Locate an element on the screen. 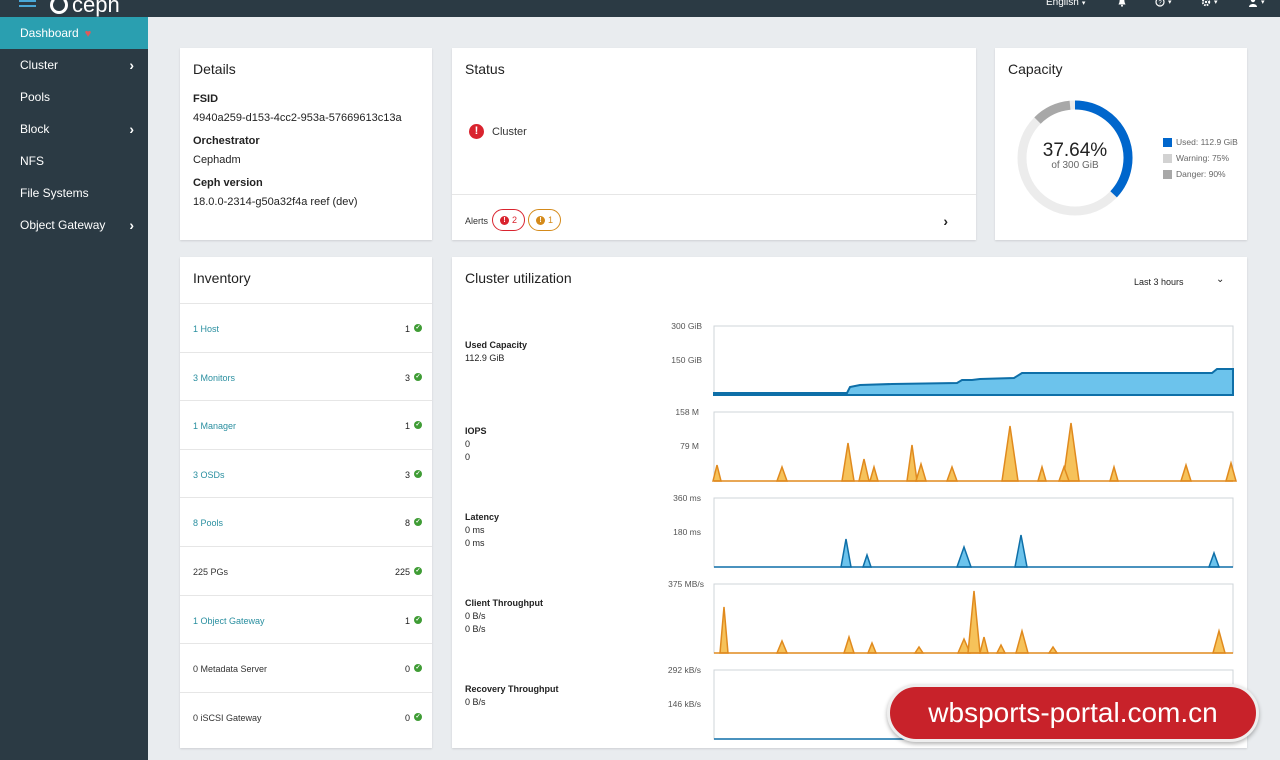 This screenshot has width=1280, height=760. inventory-row: 1 Host 1 ✓ is located at coordinates (306, 327).